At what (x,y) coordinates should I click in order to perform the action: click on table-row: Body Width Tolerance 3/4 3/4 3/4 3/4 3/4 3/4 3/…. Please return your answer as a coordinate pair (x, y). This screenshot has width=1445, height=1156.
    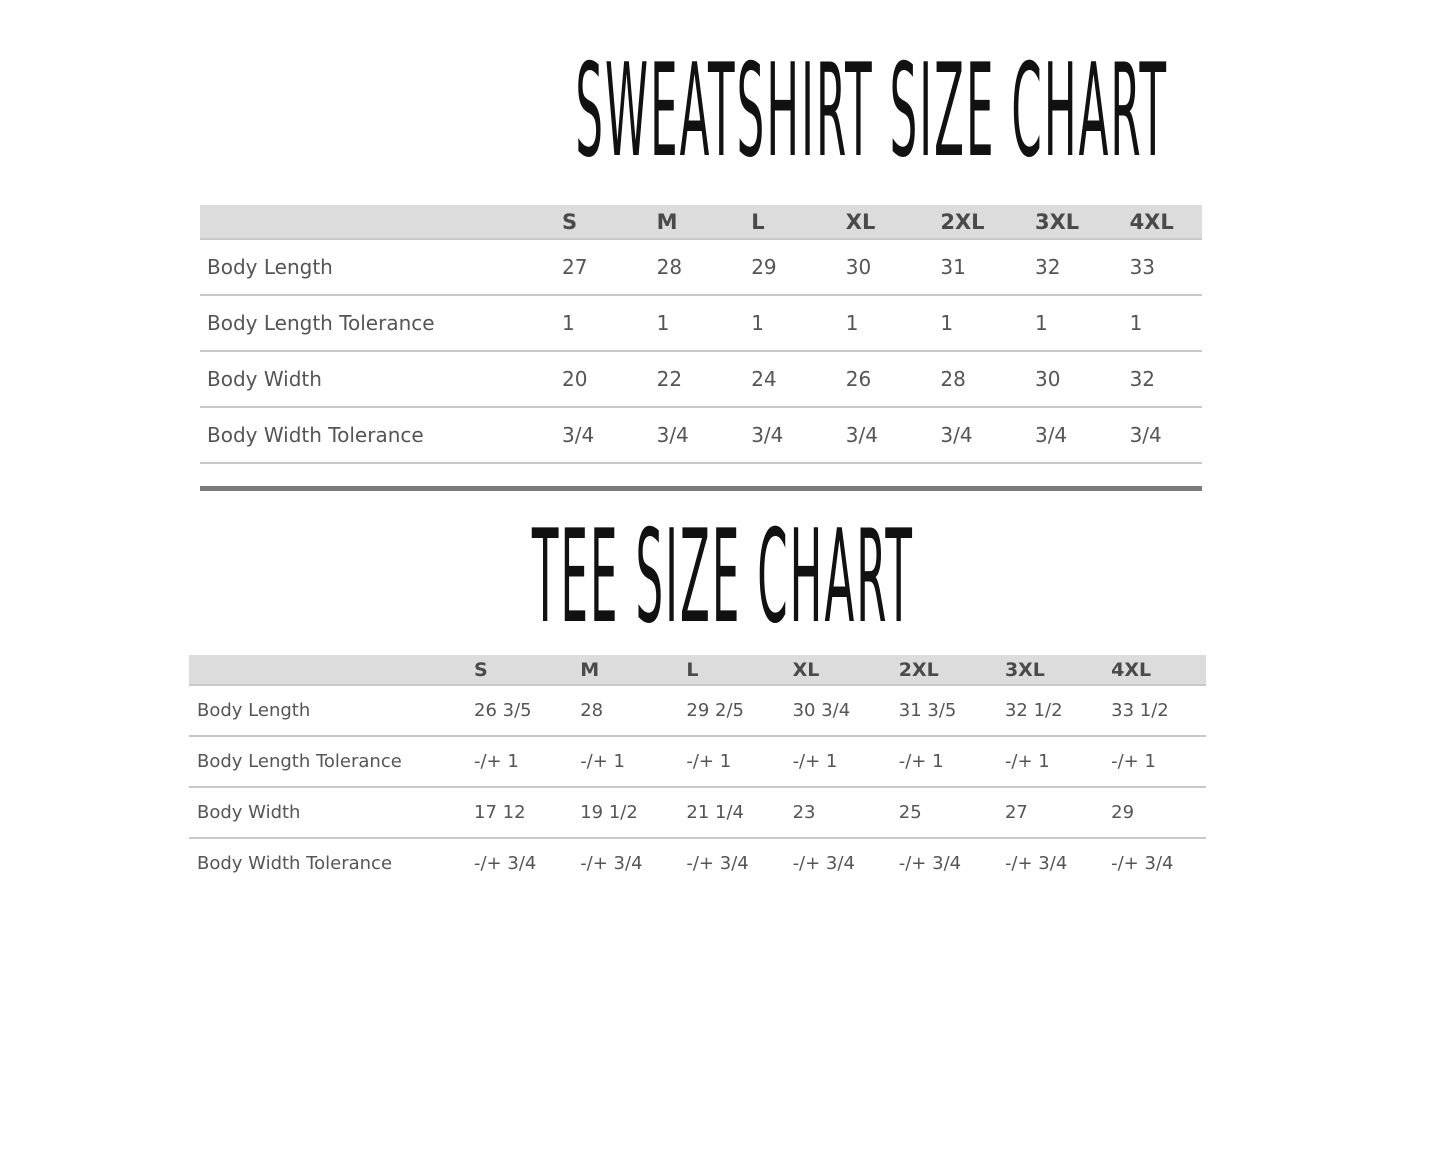
    Looking at the image, I should click on (701, 436).